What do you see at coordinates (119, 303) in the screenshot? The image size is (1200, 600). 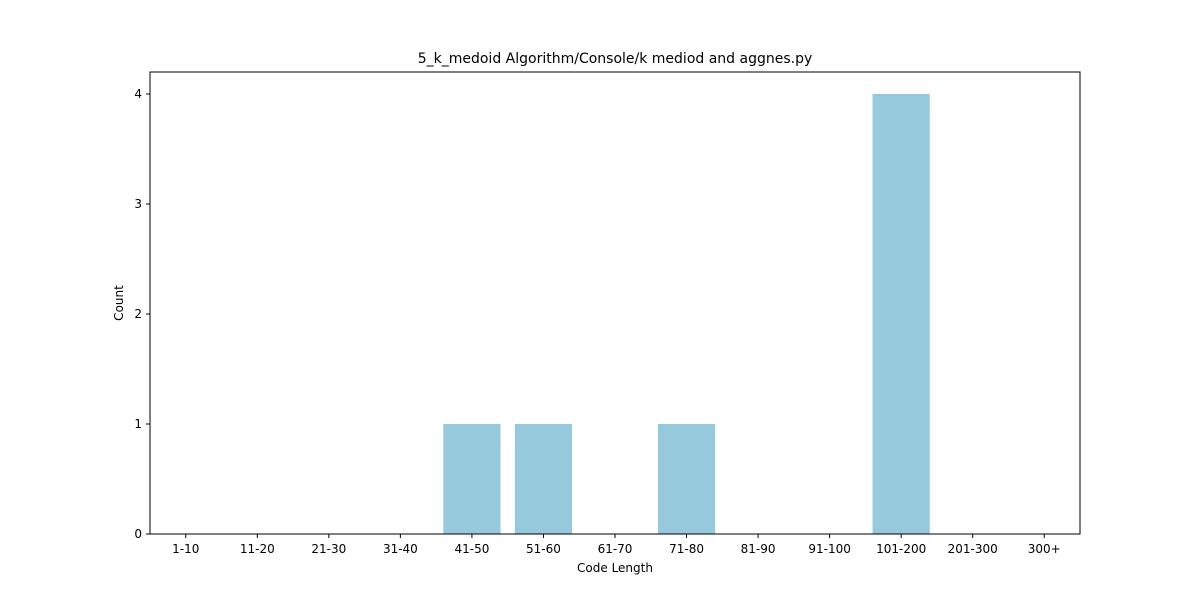 I see `y-axis-label: Count` at bounding box center [119, 303].